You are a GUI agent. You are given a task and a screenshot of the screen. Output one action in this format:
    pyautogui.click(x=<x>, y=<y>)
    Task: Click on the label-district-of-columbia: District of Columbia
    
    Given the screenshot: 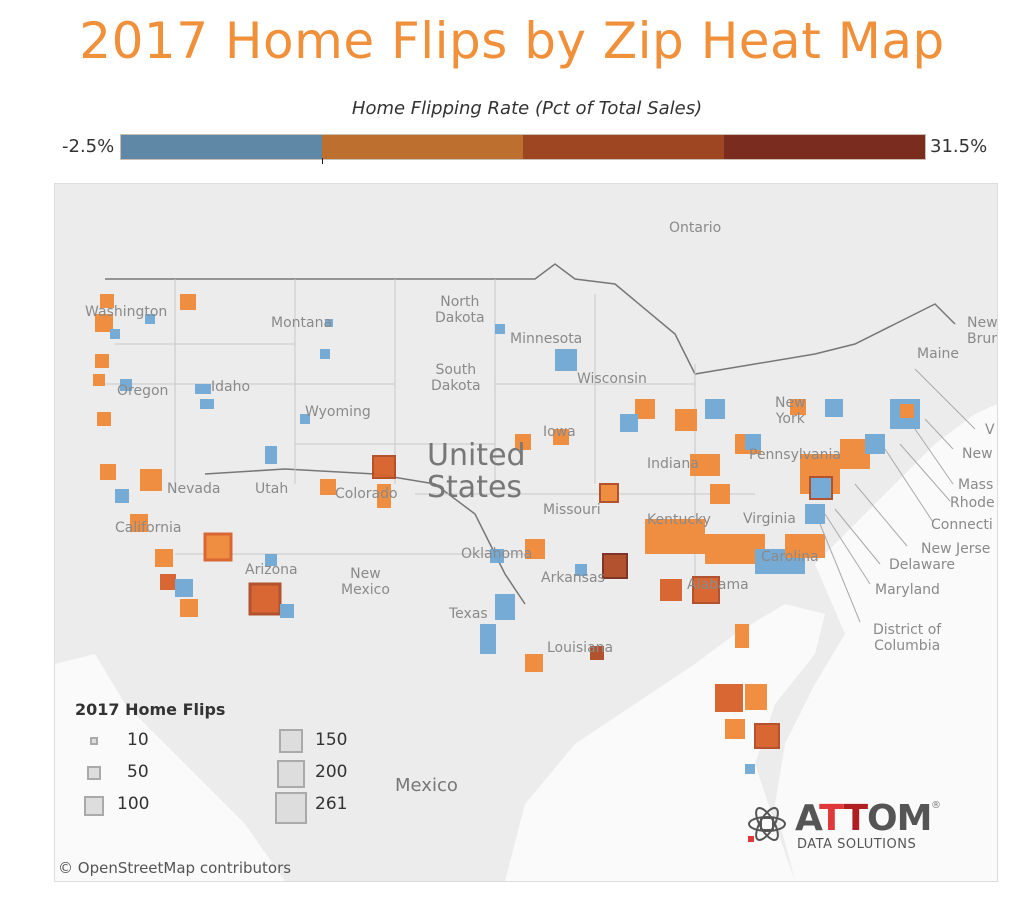 What is the action you would take?
    pyautogui.click(x=907, y=638)
    